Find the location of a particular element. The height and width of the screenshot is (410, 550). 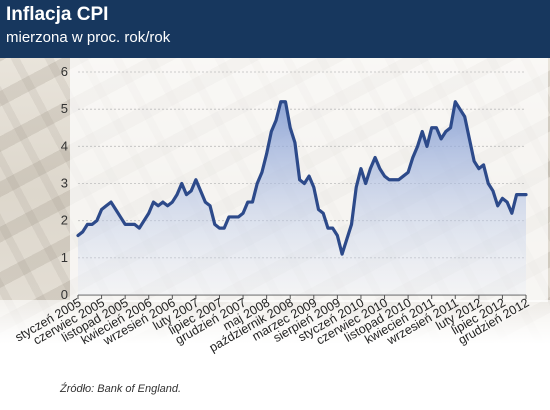

y-tick-label: 0 is located at coordinates (64, 294).